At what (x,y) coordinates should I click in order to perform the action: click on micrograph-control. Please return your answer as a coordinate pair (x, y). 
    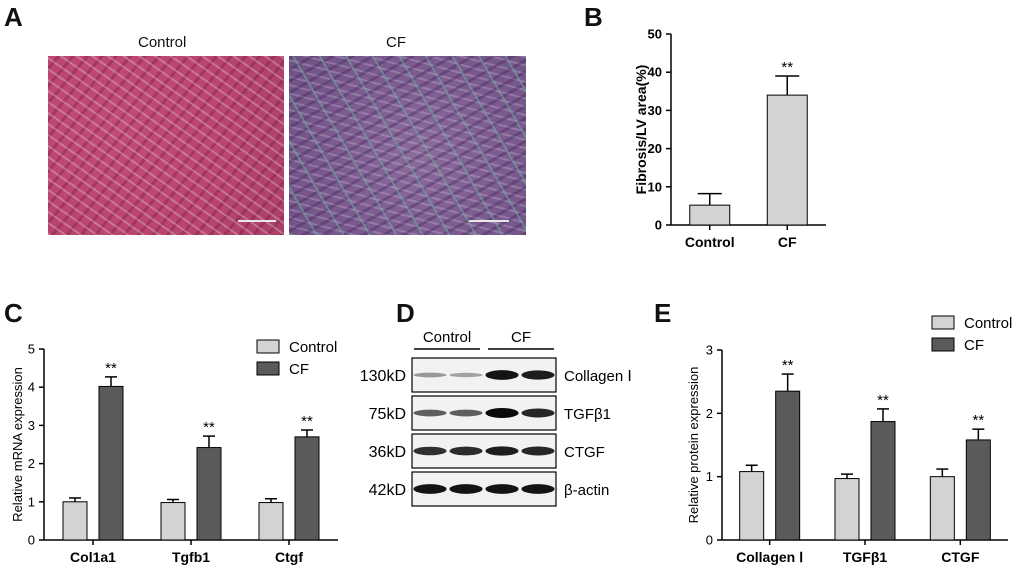
    Looking at the image, I should click on (166, 145).